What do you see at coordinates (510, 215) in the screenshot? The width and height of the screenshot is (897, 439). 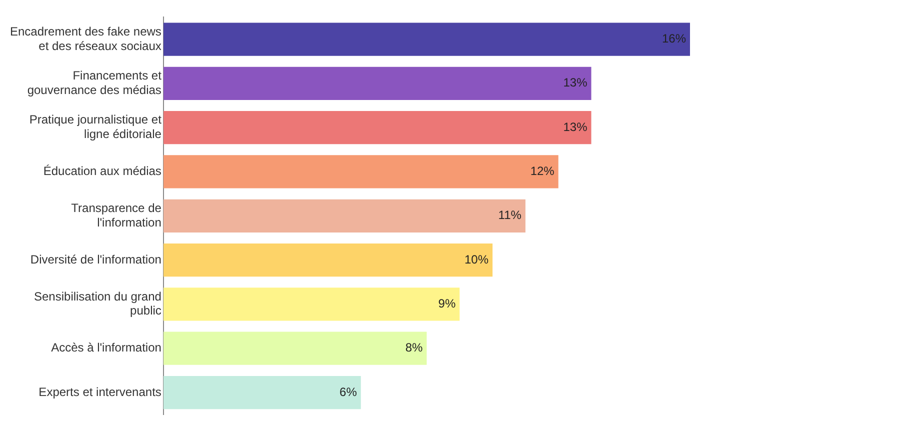 I see `data-label: 11%` at bounding box center [510, 215].